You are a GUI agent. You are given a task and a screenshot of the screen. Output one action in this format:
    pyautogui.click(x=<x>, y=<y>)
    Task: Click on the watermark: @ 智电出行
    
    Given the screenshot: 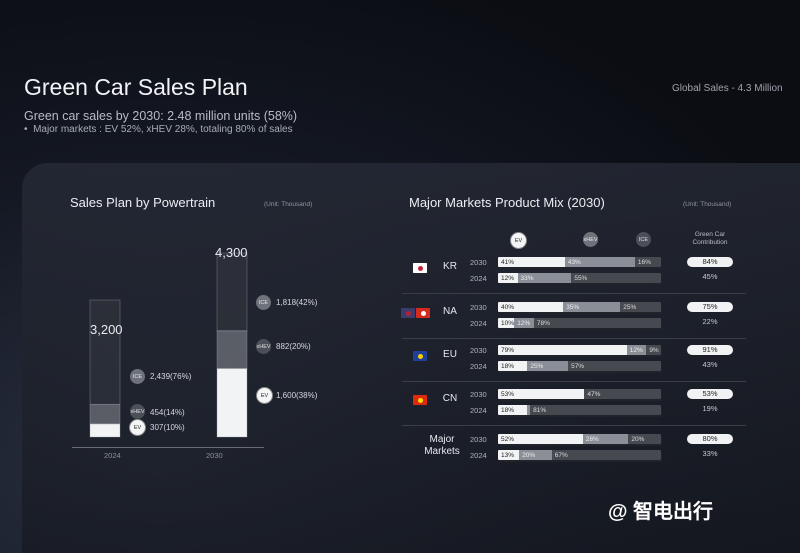 What is the action you would take?
    pyautogui.click(x=661, y=512)
    